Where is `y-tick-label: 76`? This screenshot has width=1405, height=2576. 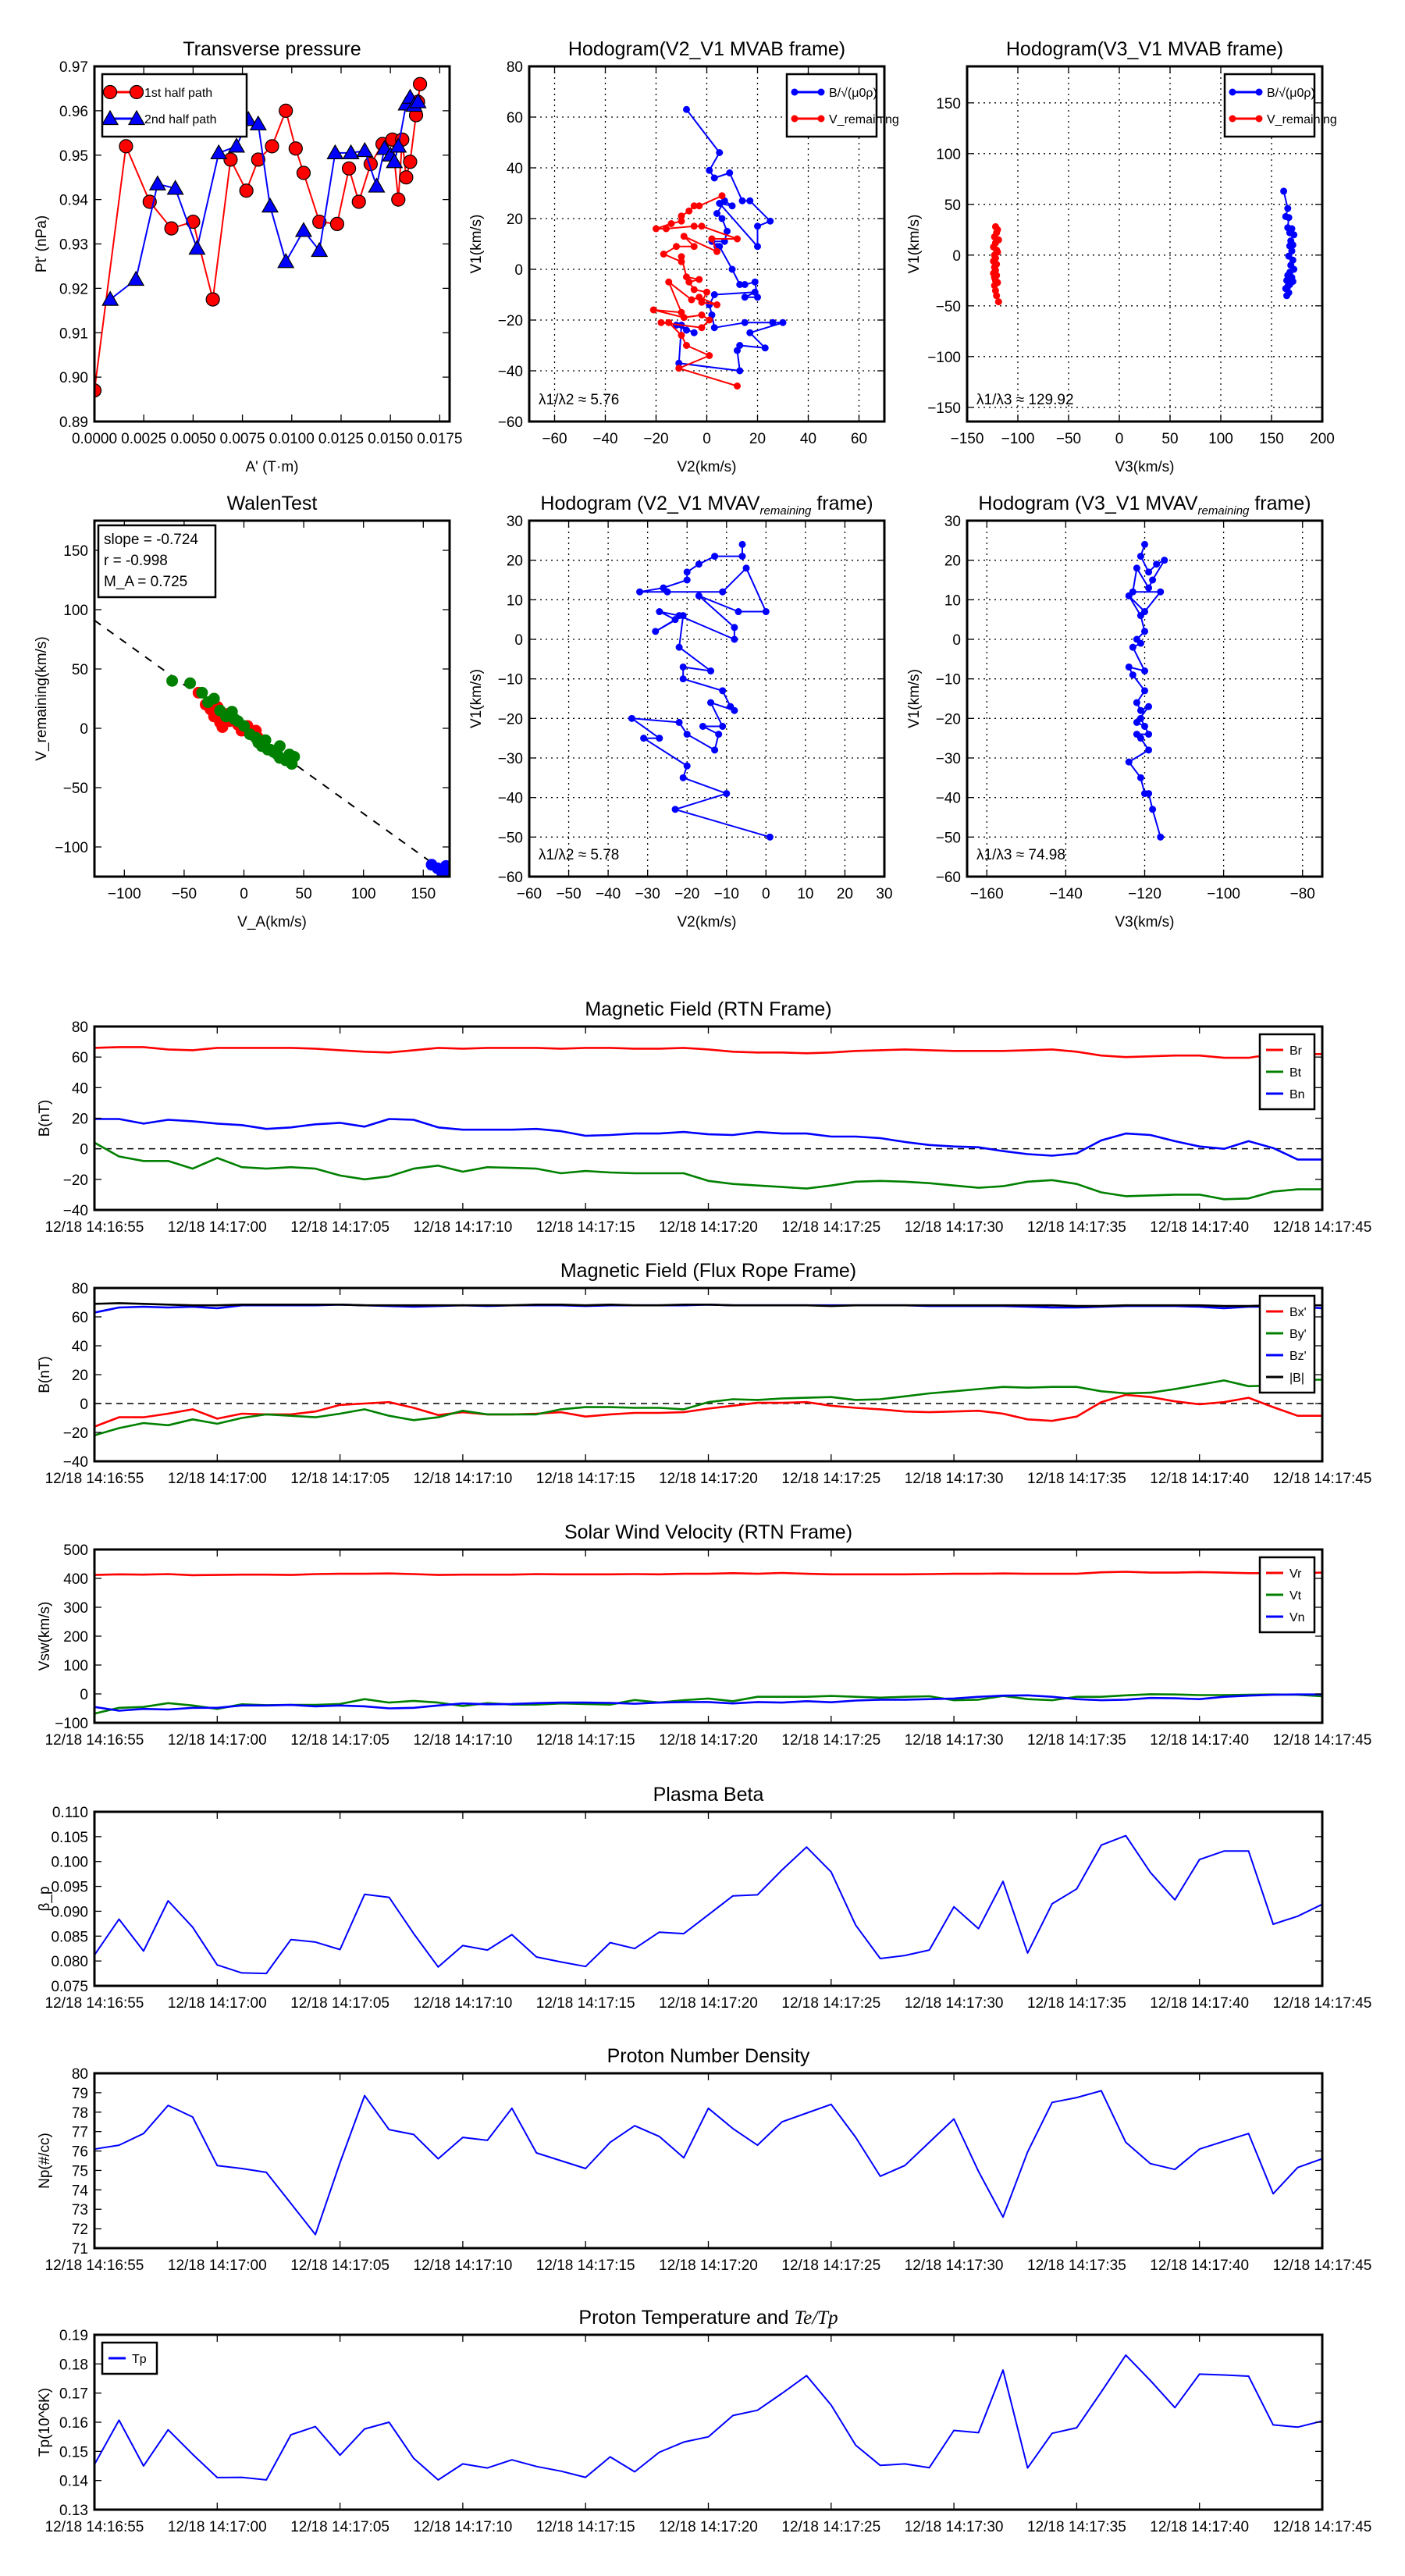 y-tick-label: 76 is located at coordinates (80, 2152).